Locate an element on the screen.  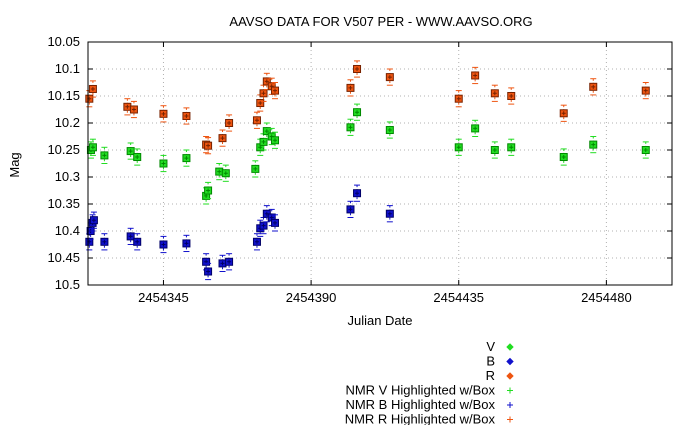
legend-entry: B is located at coordinates (500, 361).